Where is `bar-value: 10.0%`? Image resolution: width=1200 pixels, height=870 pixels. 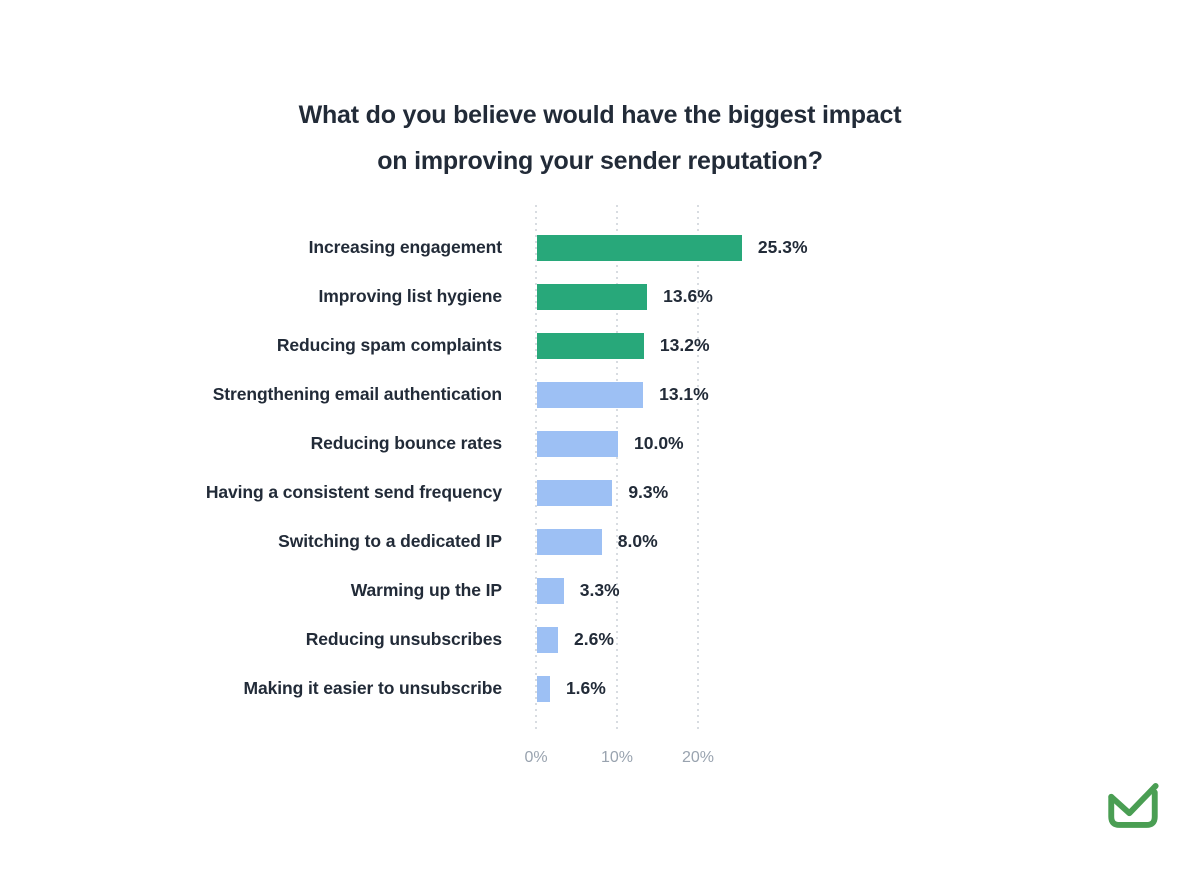 bar-value: 10.0% is located at coordinates (659, 443).